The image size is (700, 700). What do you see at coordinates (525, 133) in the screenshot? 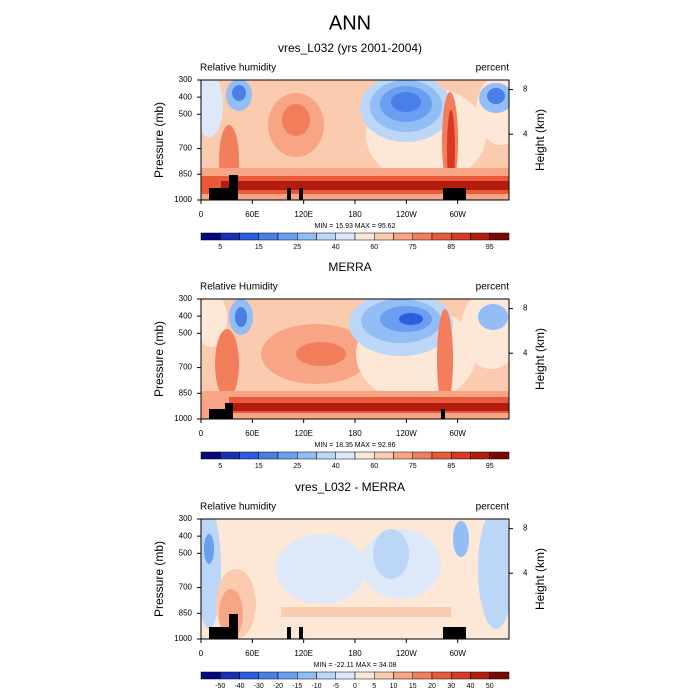
I see `y2-tick-label: 4` at bounding box center [525, 133].